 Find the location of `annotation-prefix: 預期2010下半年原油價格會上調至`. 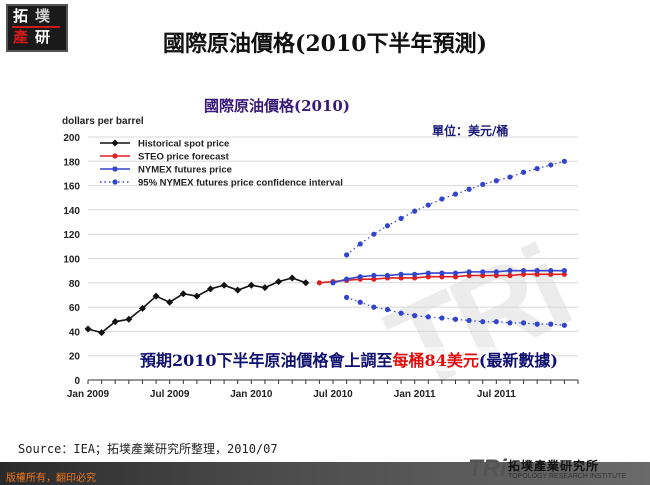

annotation-prefix: 預期2010下半年原油價格會上調至 is located at coordinates (266, 360).